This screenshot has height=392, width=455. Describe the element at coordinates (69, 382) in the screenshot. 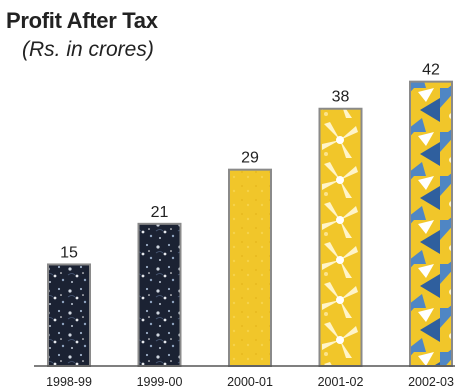

I see `x-tick-label-1998-99: 1998-99` at that location.